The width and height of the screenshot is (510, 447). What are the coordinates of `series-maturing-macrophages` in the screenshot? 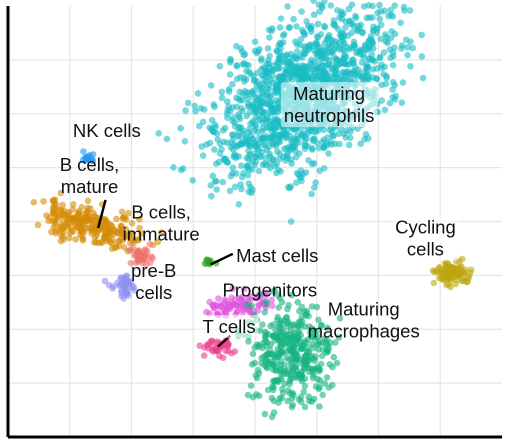 It's located at (289, 354).